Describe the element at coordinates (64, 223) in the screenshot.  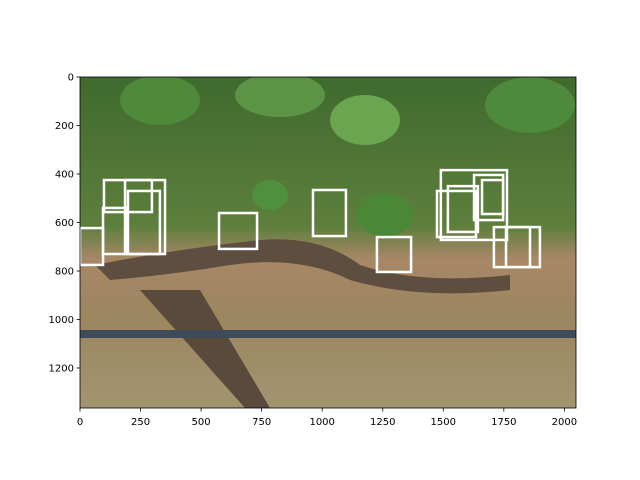
I see `y-tick-label: 600` at that location.